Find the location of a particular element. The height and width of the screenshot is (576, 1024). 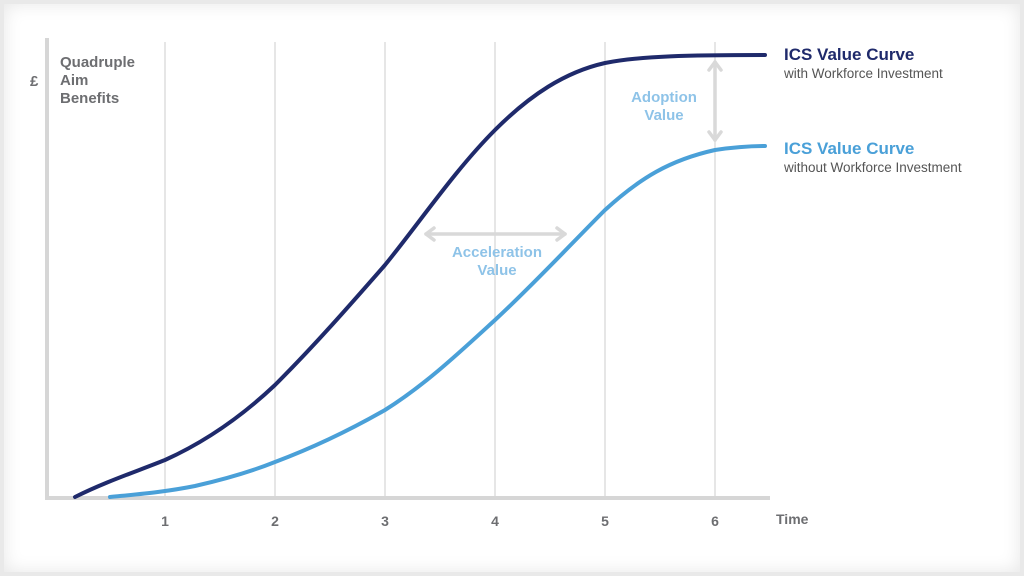

x-tick-1: 1 is located at coordinates (165, 521).